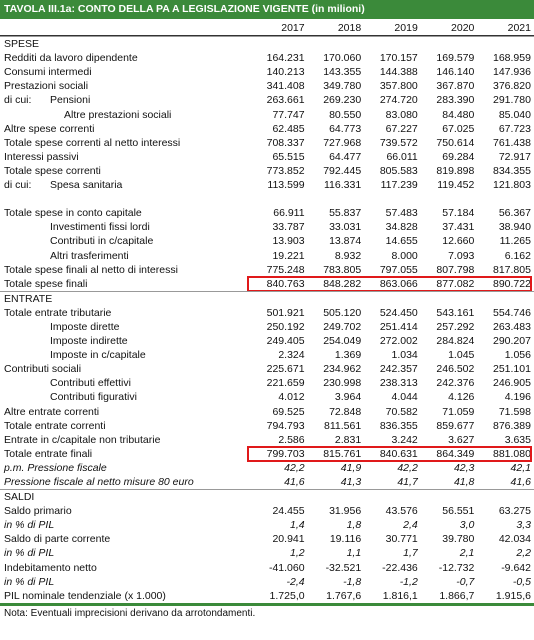 This screenshot has height=640, width=534. Describe the element at coordinates (288, 511) in the screenshot. I see `value-cell: 24.455` at that location.